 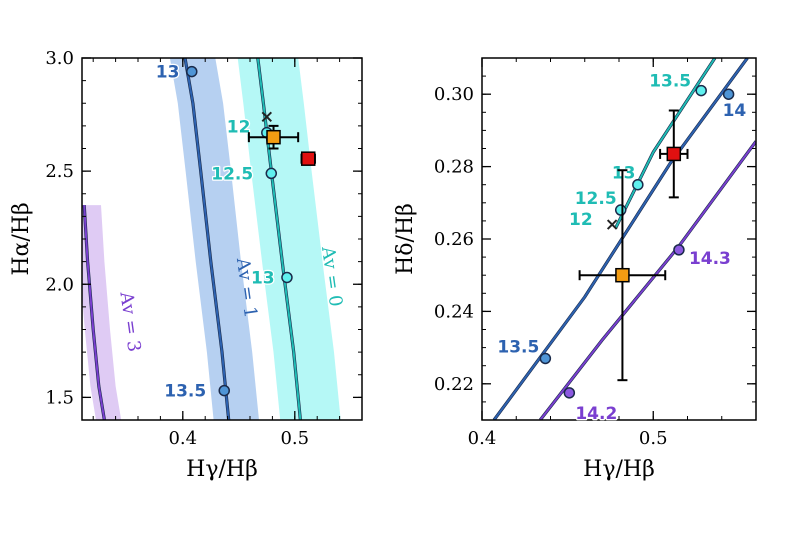 What do you see at coordinates (454, 239) in the screenshot?
I see `y-tick-label: 0.26` at bounding box center [454, 239].